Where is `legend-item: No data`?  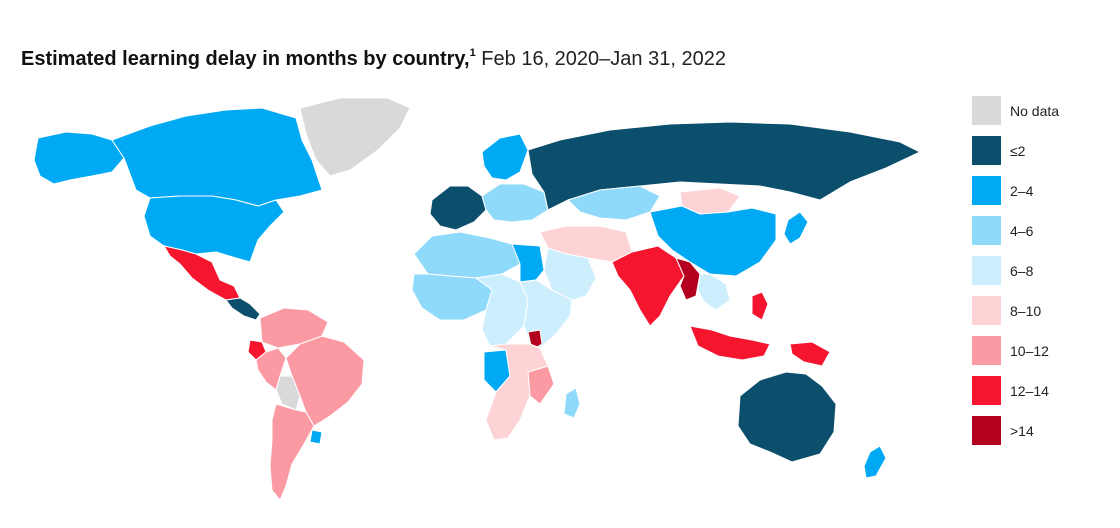
legend-item: No data is located at coordinates (1042, 111).